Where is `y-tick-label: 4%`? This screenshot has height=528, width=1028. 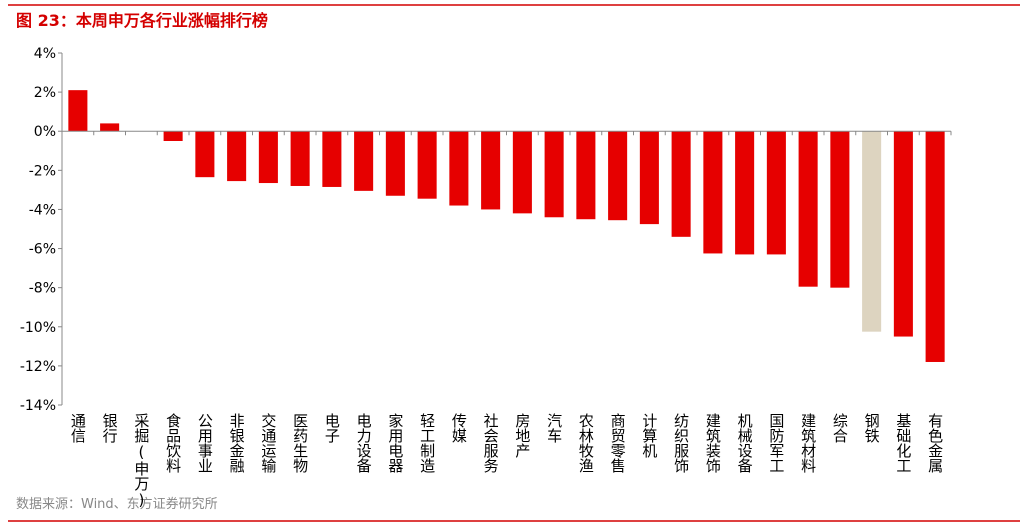
y-tick-label: 4% is located at coordinates (45, 54).